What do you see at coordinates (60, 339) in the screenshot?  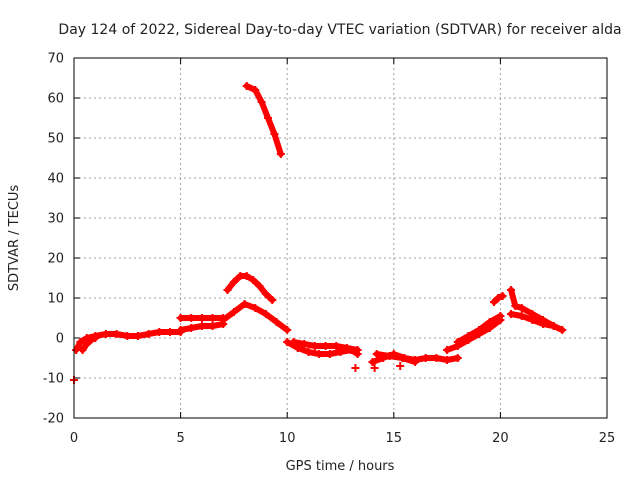 I see `y-tick-label: 0` at bounding box center [60, 339].